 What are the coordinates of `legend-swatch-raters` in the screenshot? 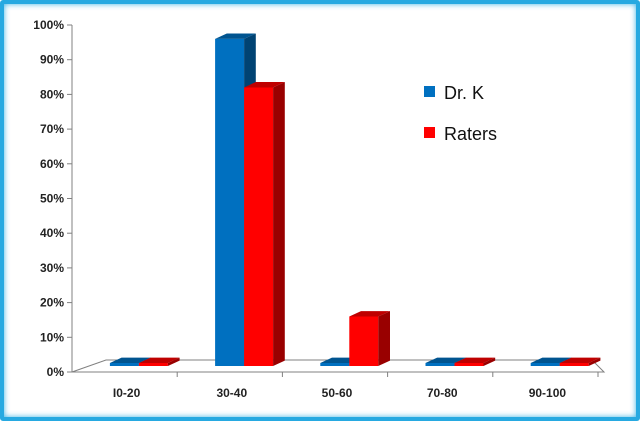 It's located at (429, 132).